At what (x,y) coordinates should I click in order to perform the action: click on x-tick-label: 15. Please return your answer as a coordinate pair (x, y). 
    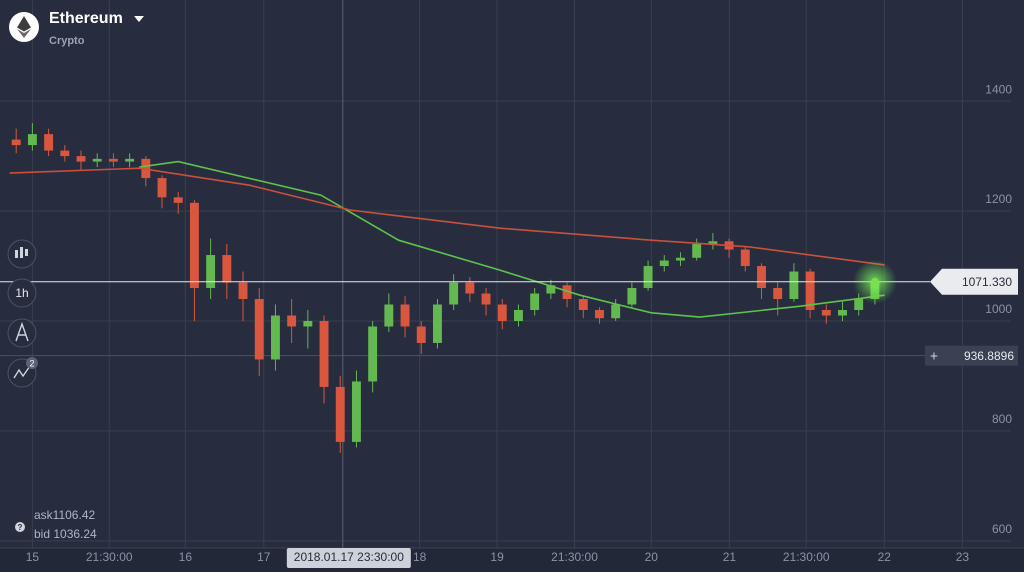
    Looking at the image, I should click on (33, 557).